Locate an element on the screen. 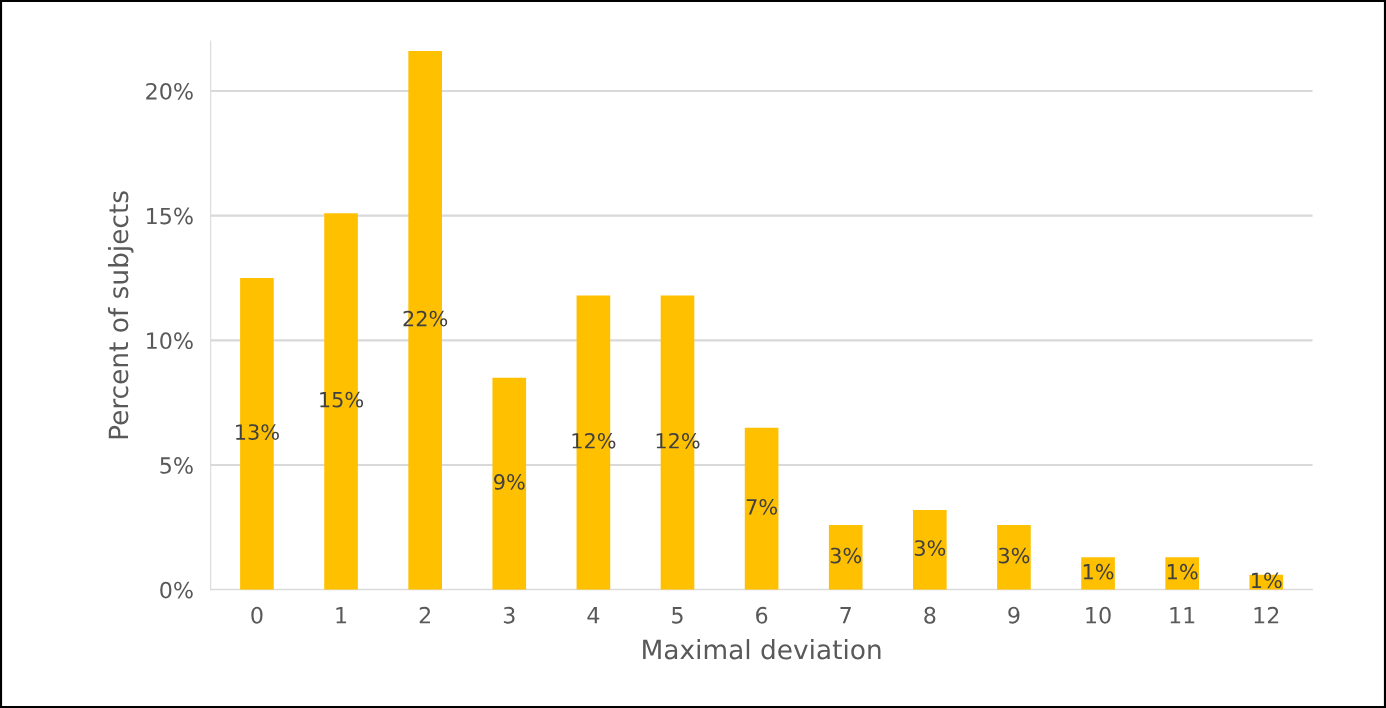 The image size is (1386, 708). x-tick-label: 5 is located at coordinates (677, 615).